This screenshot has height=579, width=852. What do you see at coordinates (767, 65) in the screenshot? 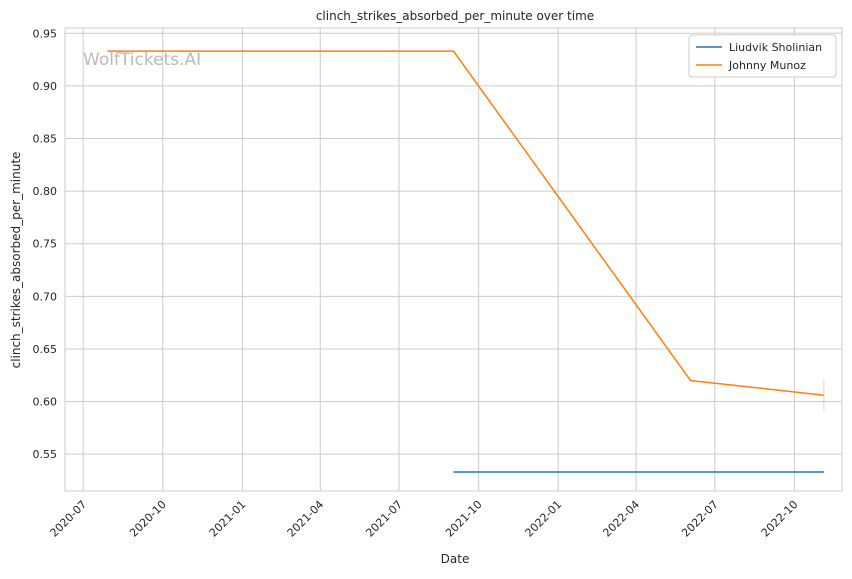
I see `legend-label: Johnny Munoz` at bounding box center [767, 65].